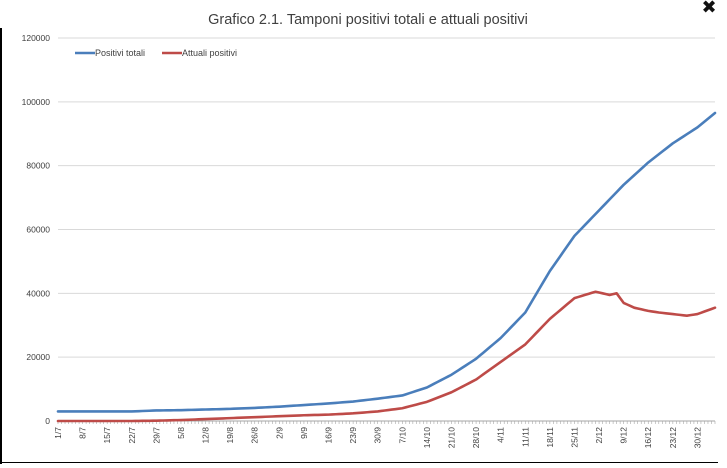 The image size is (727, 468). I want to click on x-tick-label: 11/11, so click(525, 437).